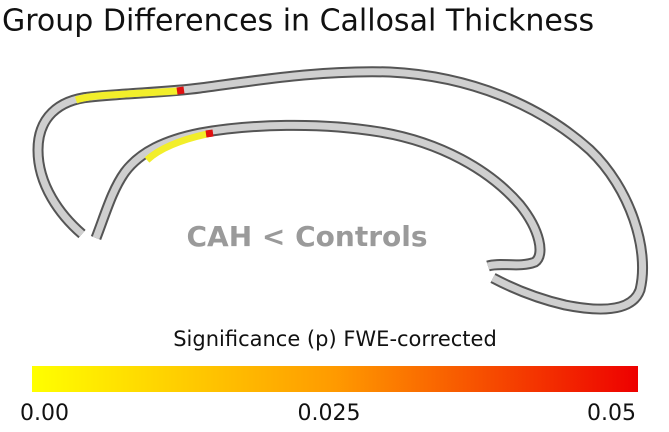 The image size is (669, 432). Describe the element at coordinates (44, 413) in the screenshot. I see `colorbar-tick-label: 0.00` at that location.